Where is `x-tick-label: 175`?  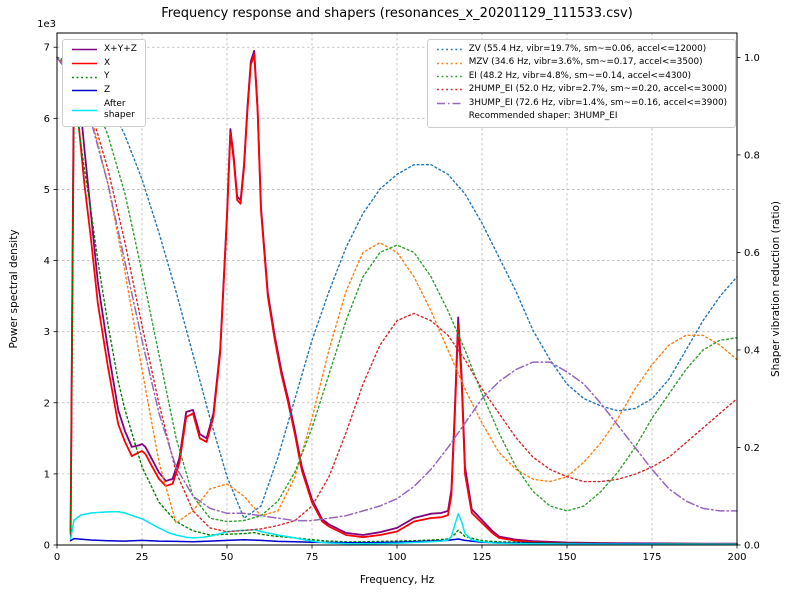 x-tick-label: 175 is located at coordinates (651, 557).